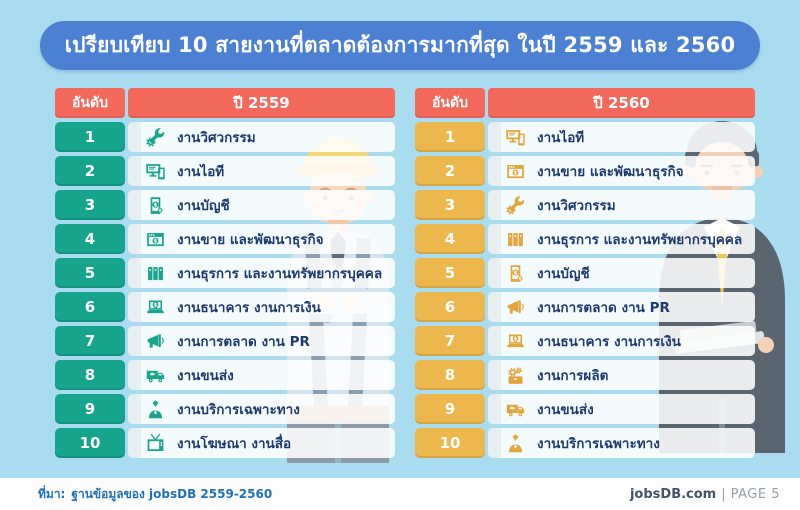 Image resolution: width=800 pixels, height=510 pixels. I want to click on brand-footer: jobsDB.com | PAGE 5, so click(705, 494).